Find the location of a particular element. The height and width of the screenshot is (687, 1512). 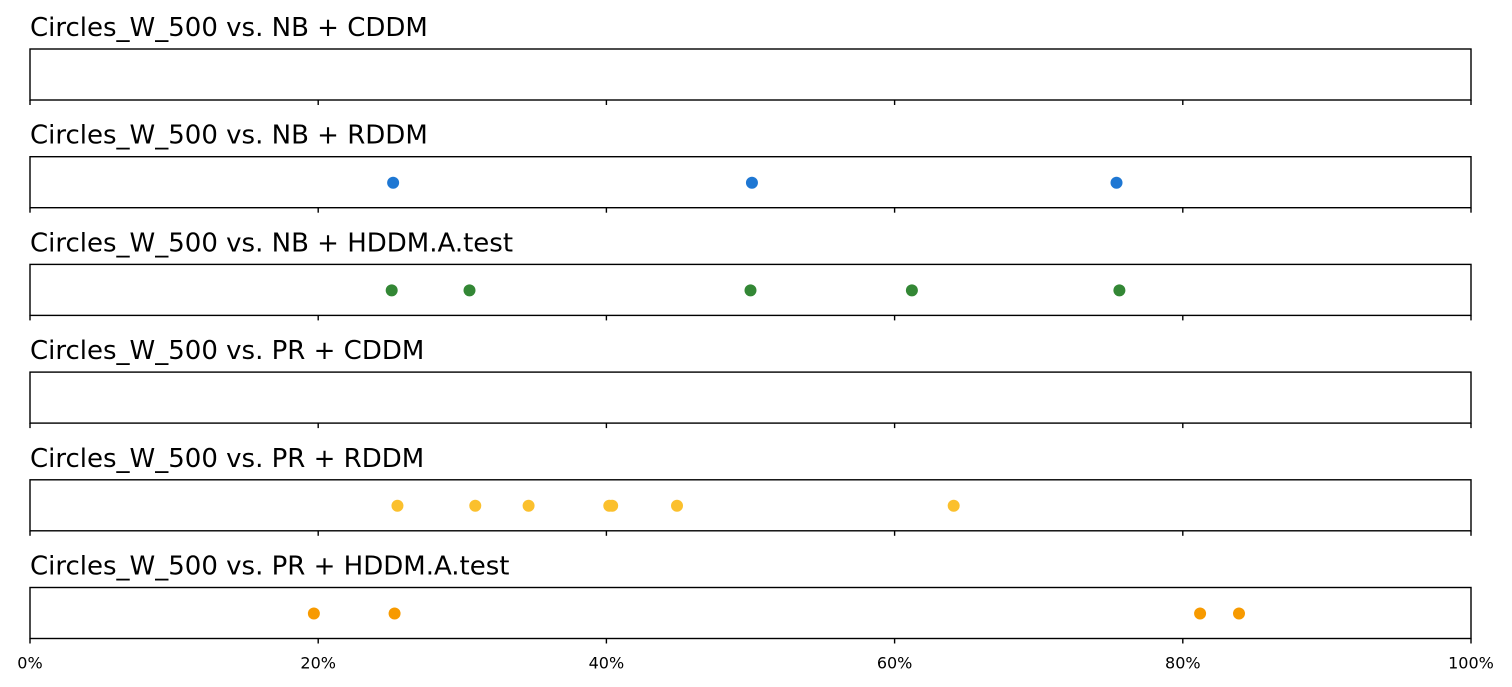

x-tick-label: 60% is located at coordinates (895, 663).